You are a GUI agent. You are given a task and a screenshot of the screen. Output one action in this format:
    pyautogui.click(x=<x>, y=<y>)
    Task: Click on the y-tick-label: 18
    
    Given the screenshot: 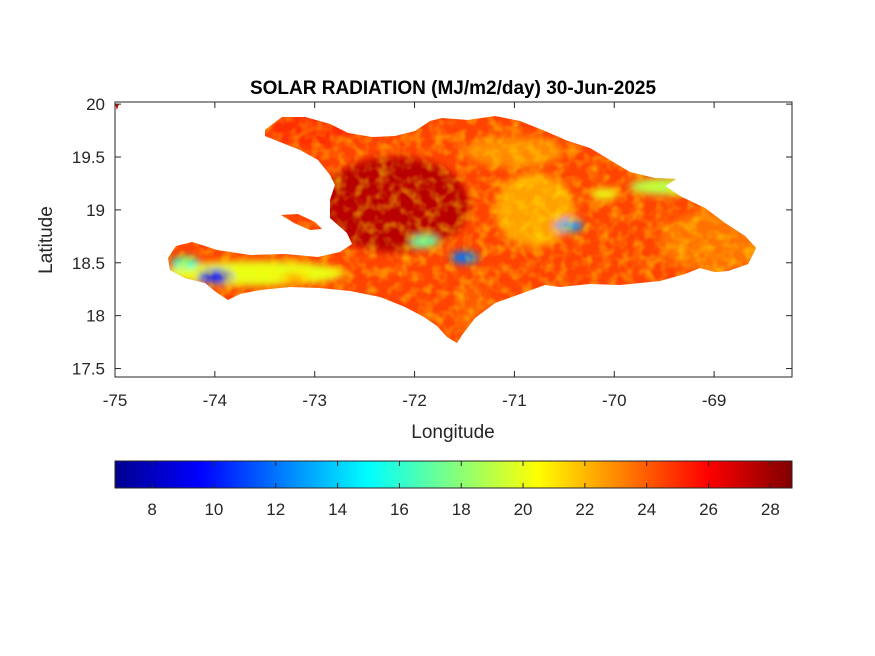 What is the action you would take?
    pyautogui.click(x=95, y=316)
    